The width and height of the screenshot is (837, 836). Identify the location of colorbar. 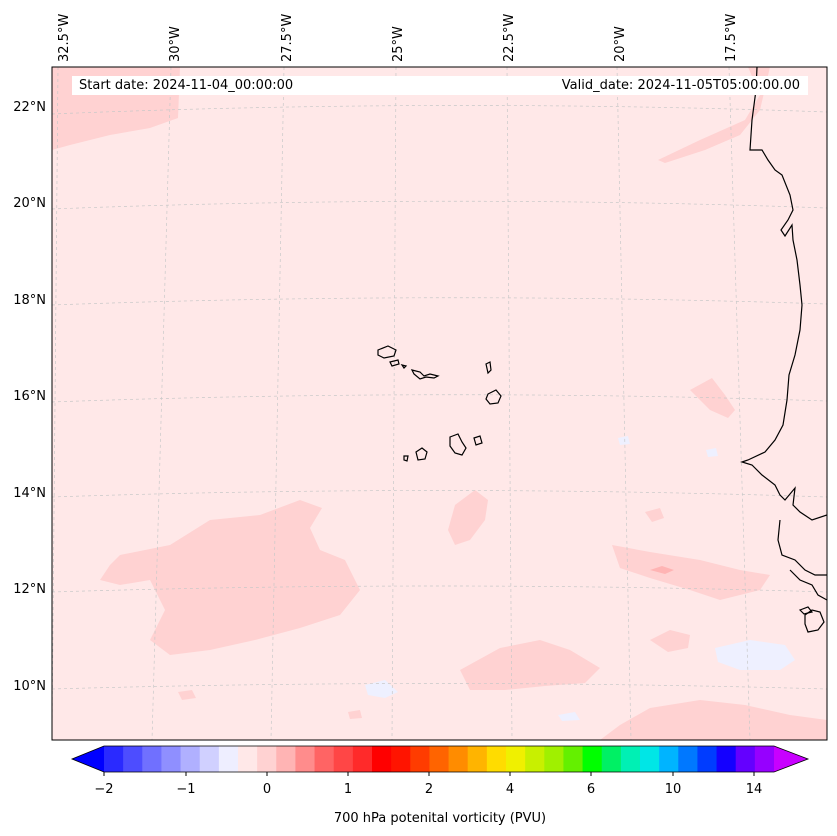
(440, 759).